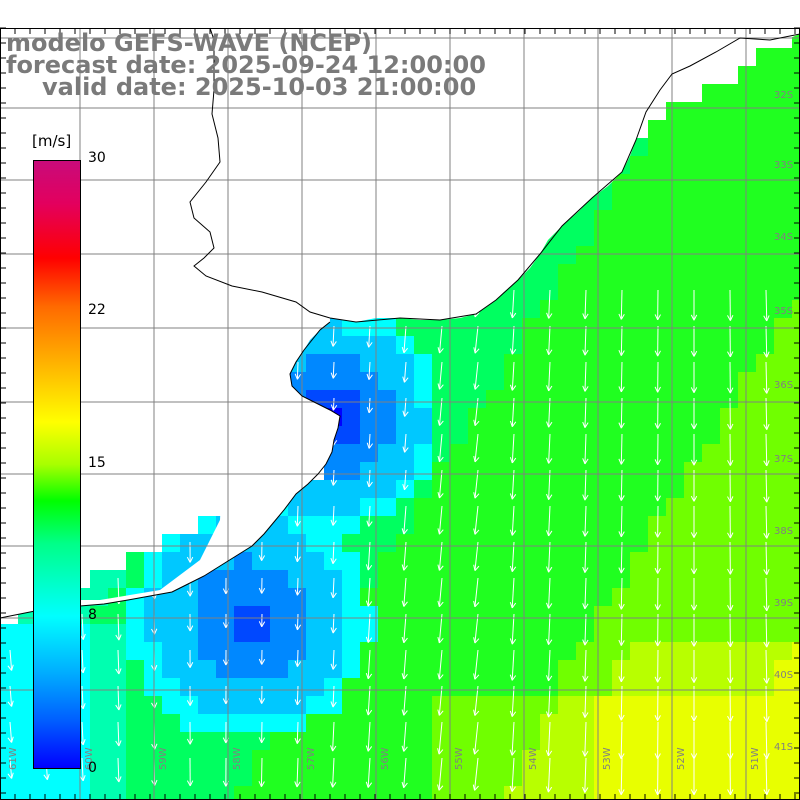 This screenshot has width=800, height=800. I want to click on lon-label: 61W, so click(13, 758).